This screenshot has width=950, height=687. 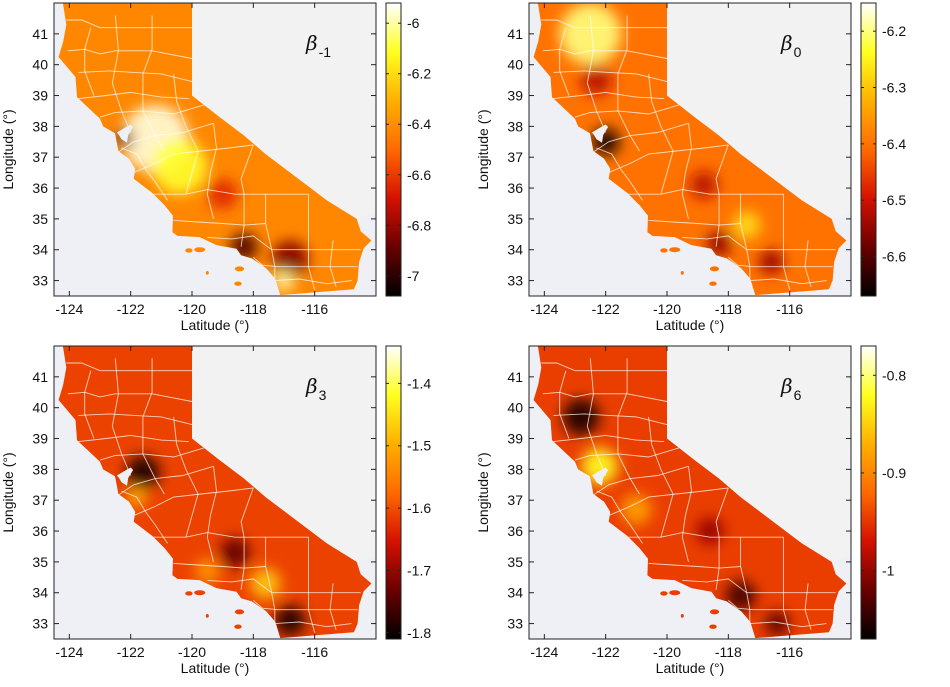 I want to click on colorbar-tick-label: -6.6, so click(x=894, y=257).